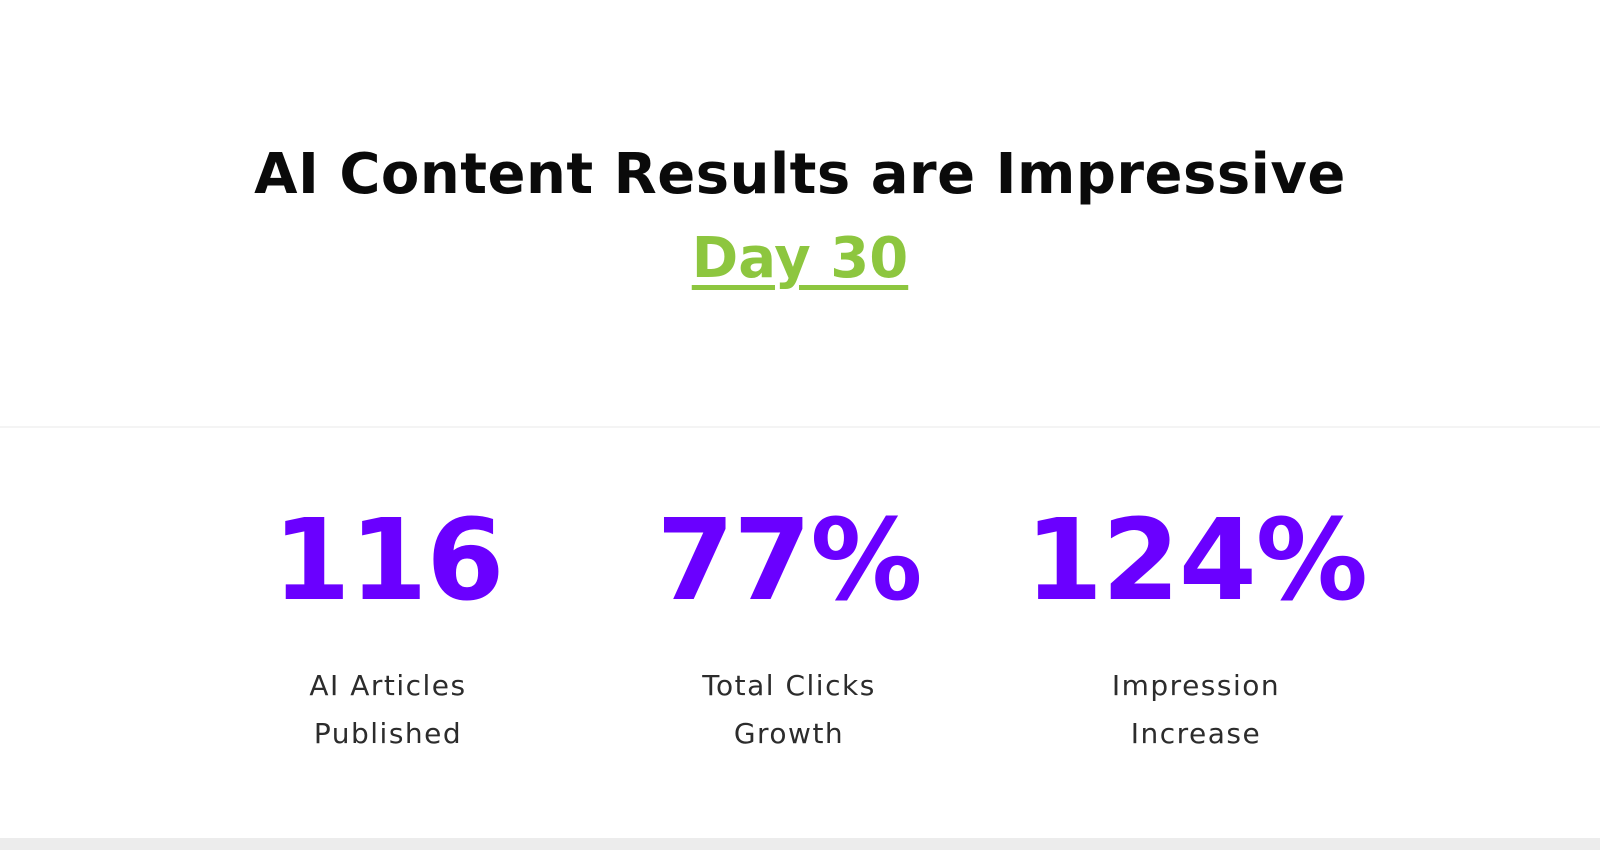 The height and width of the screenshot is (850, 1600). Describe the element at coordinates (789, 709) in the screenshot. I see `stat-label: Total Clicks Growth` at that location.